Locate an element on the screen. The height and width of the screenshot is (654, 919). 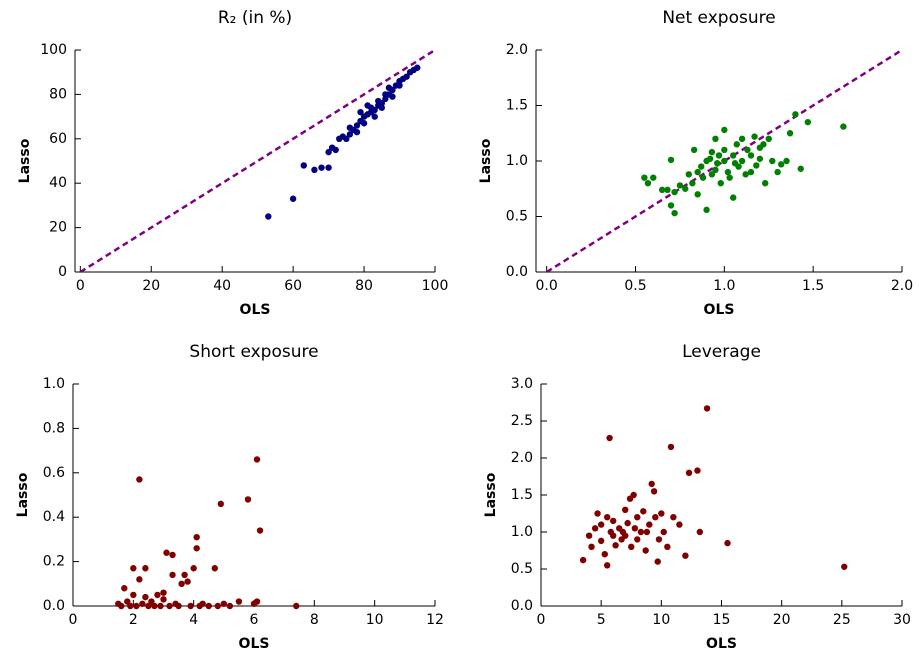
y-tick-label: 40 is located at coordinates (58, 183).